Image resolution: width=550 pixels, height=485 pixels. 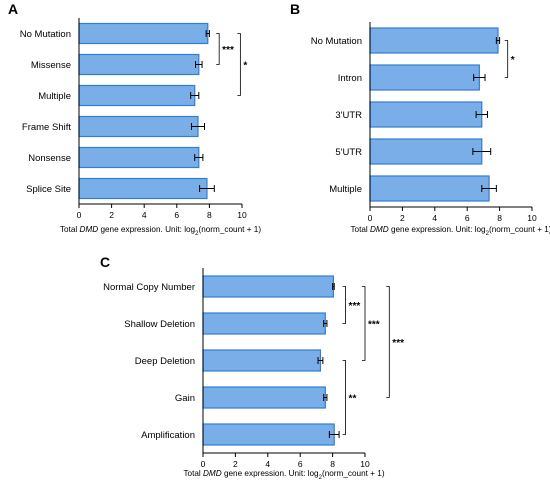 I want to click on category-label: Gain, so click(x=185, y=398).